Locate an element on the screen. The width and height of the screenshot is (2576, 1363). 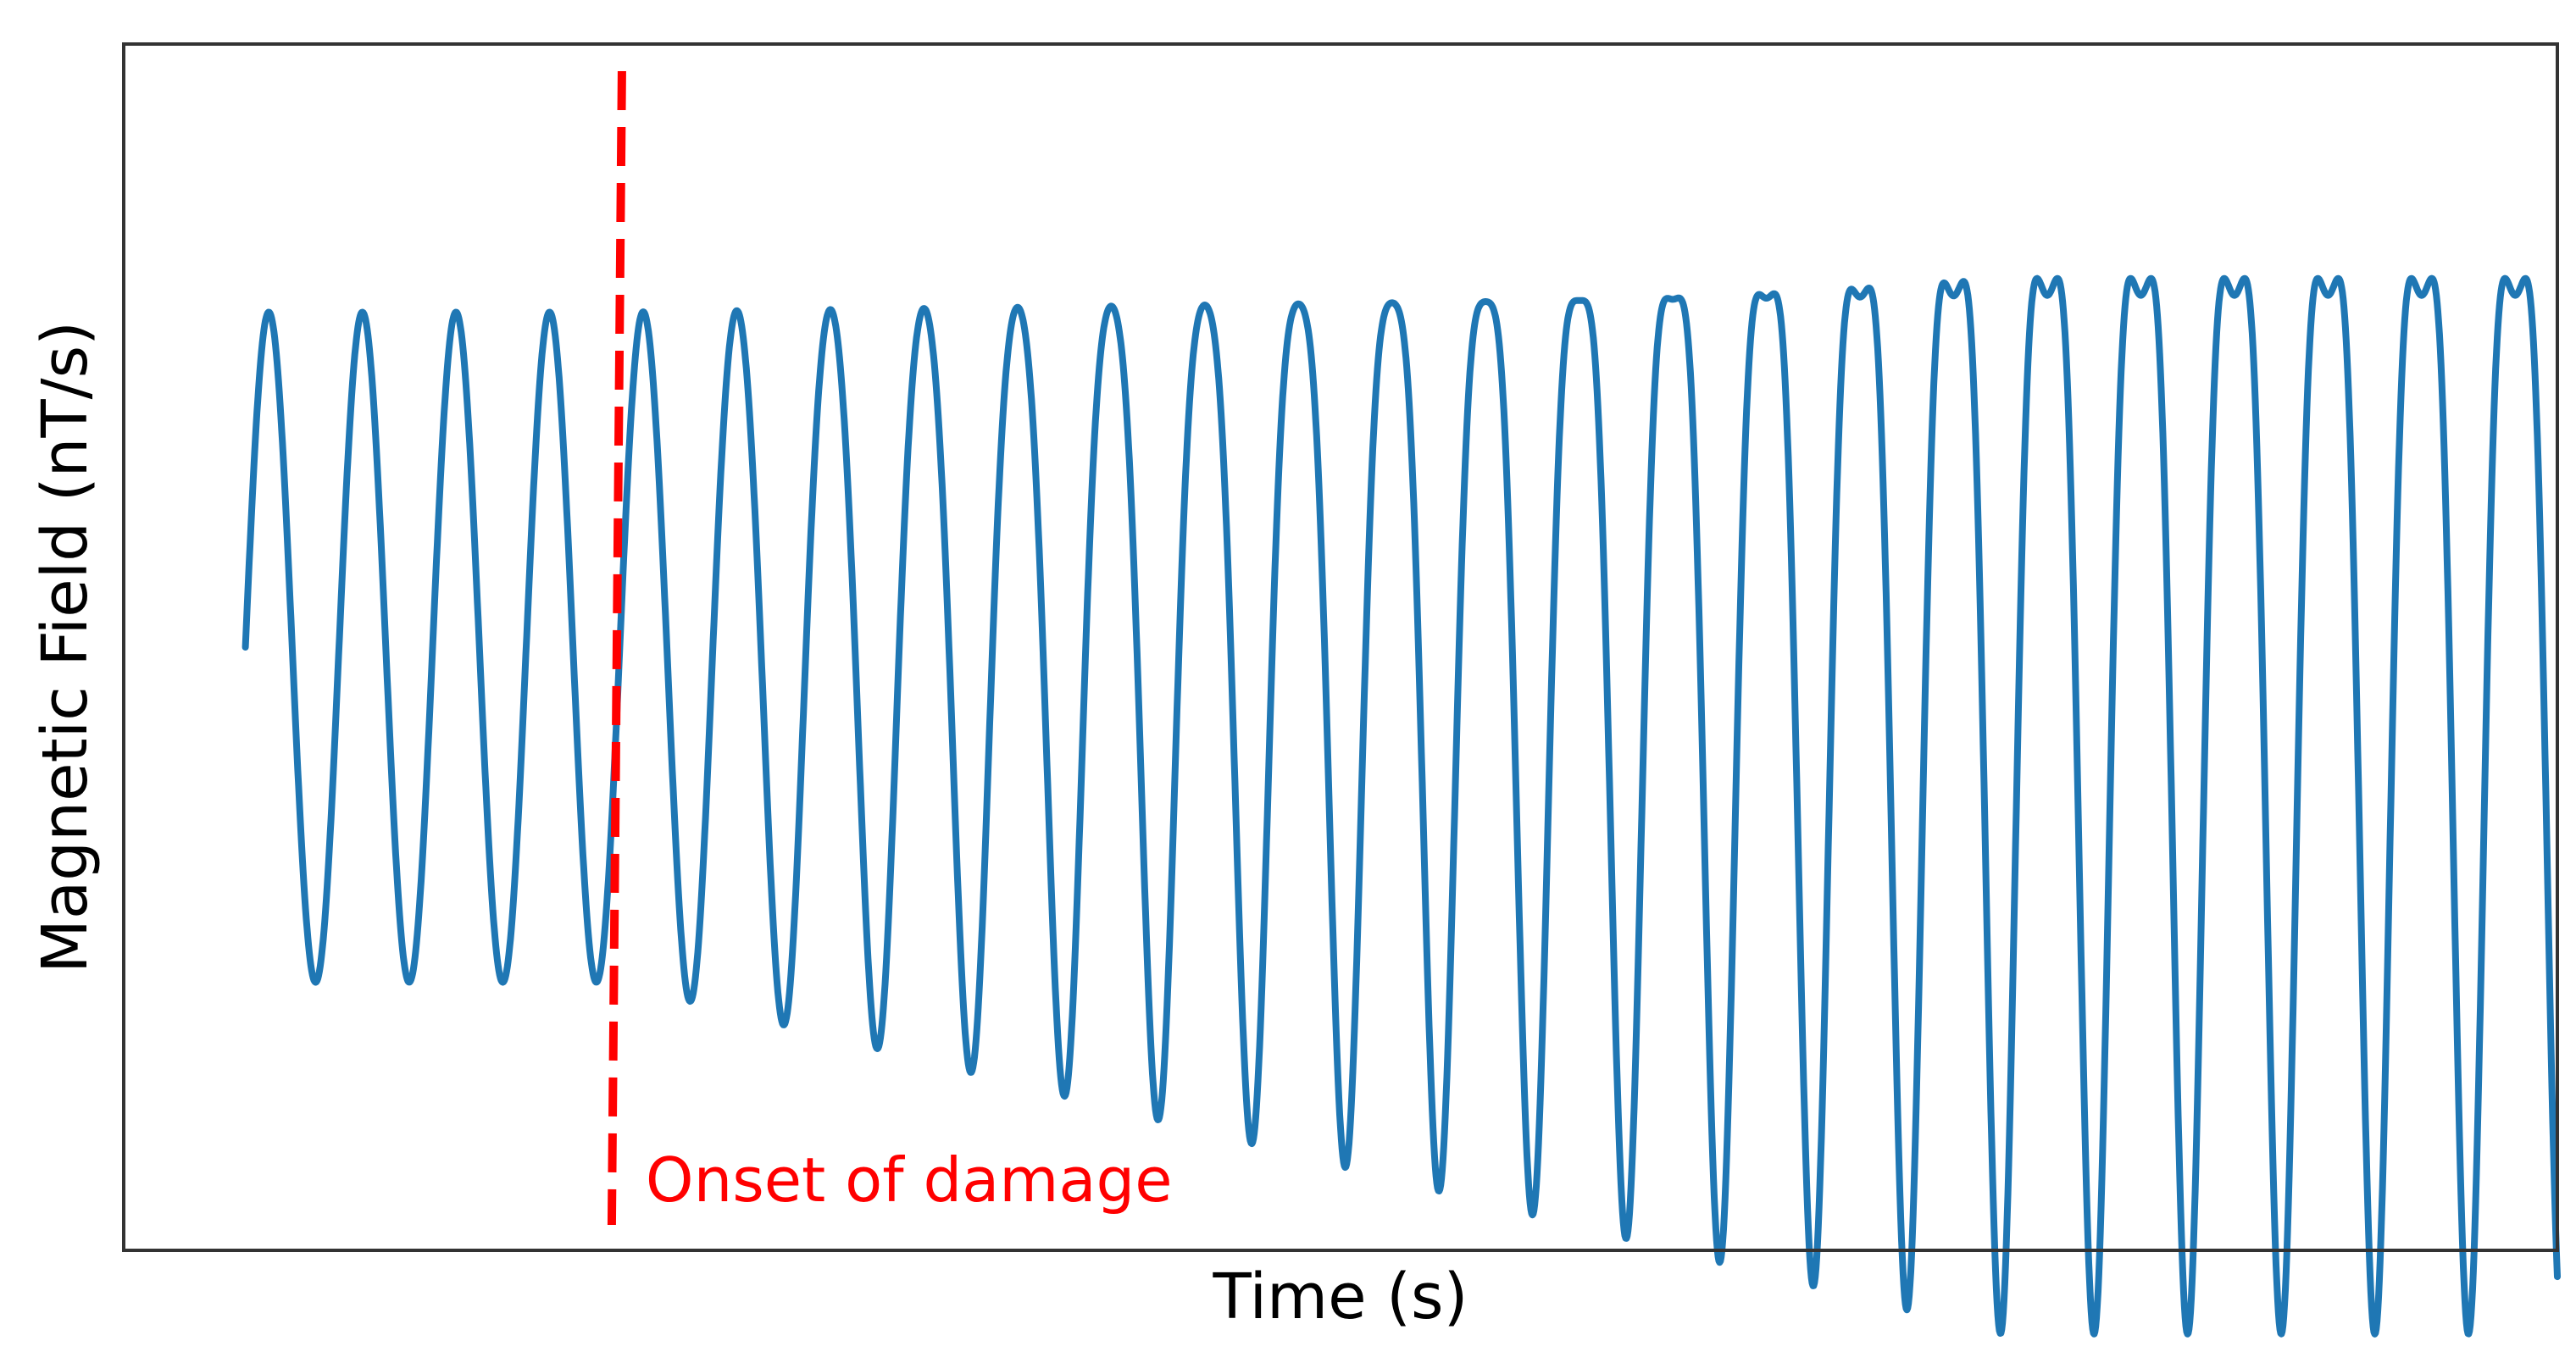
y-axis-label: Magnetic Field (nT/s) is located at coordinates (65, 647).